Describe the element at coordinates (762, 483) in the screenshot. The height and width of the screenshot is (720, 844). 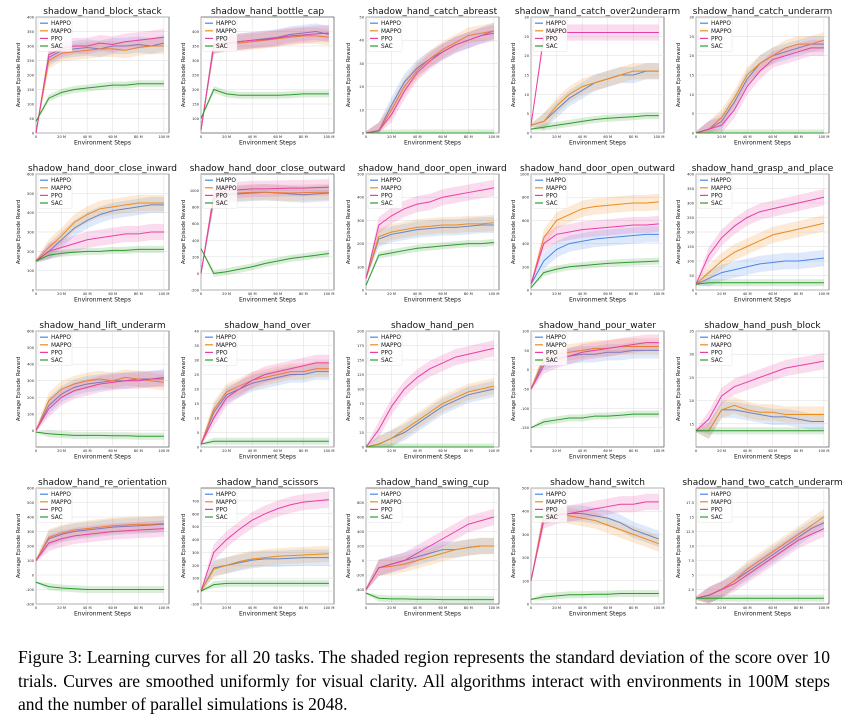
I see `subplot-title: shadow_hand_two_catch_underarm` at that location.